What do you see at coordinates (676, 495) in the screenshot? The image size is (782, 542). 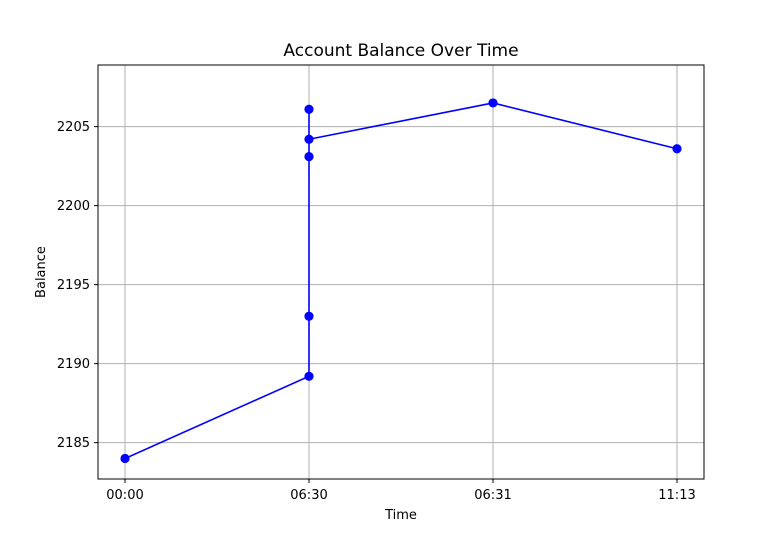 I see `x-tick-label: 11:13` at bounding box center [676, 495].